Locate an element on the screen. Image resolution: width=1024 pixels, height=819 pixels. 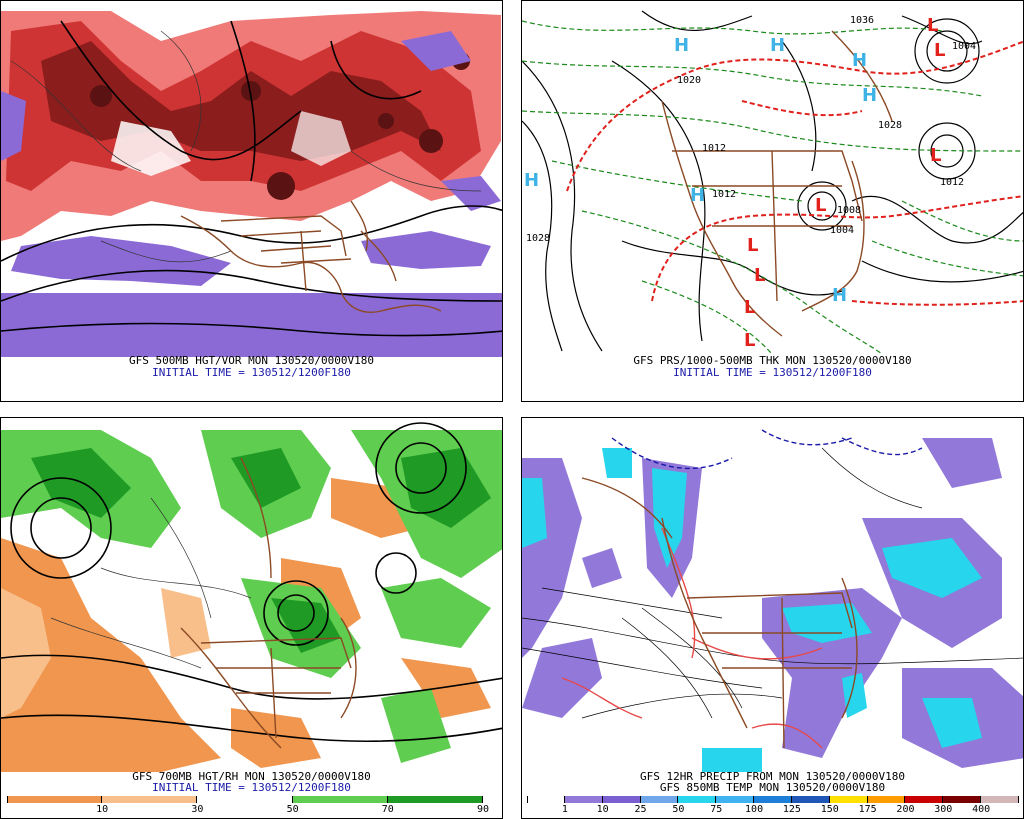
colorbar-tick-label: 25 is located at coordinates (640, 809).